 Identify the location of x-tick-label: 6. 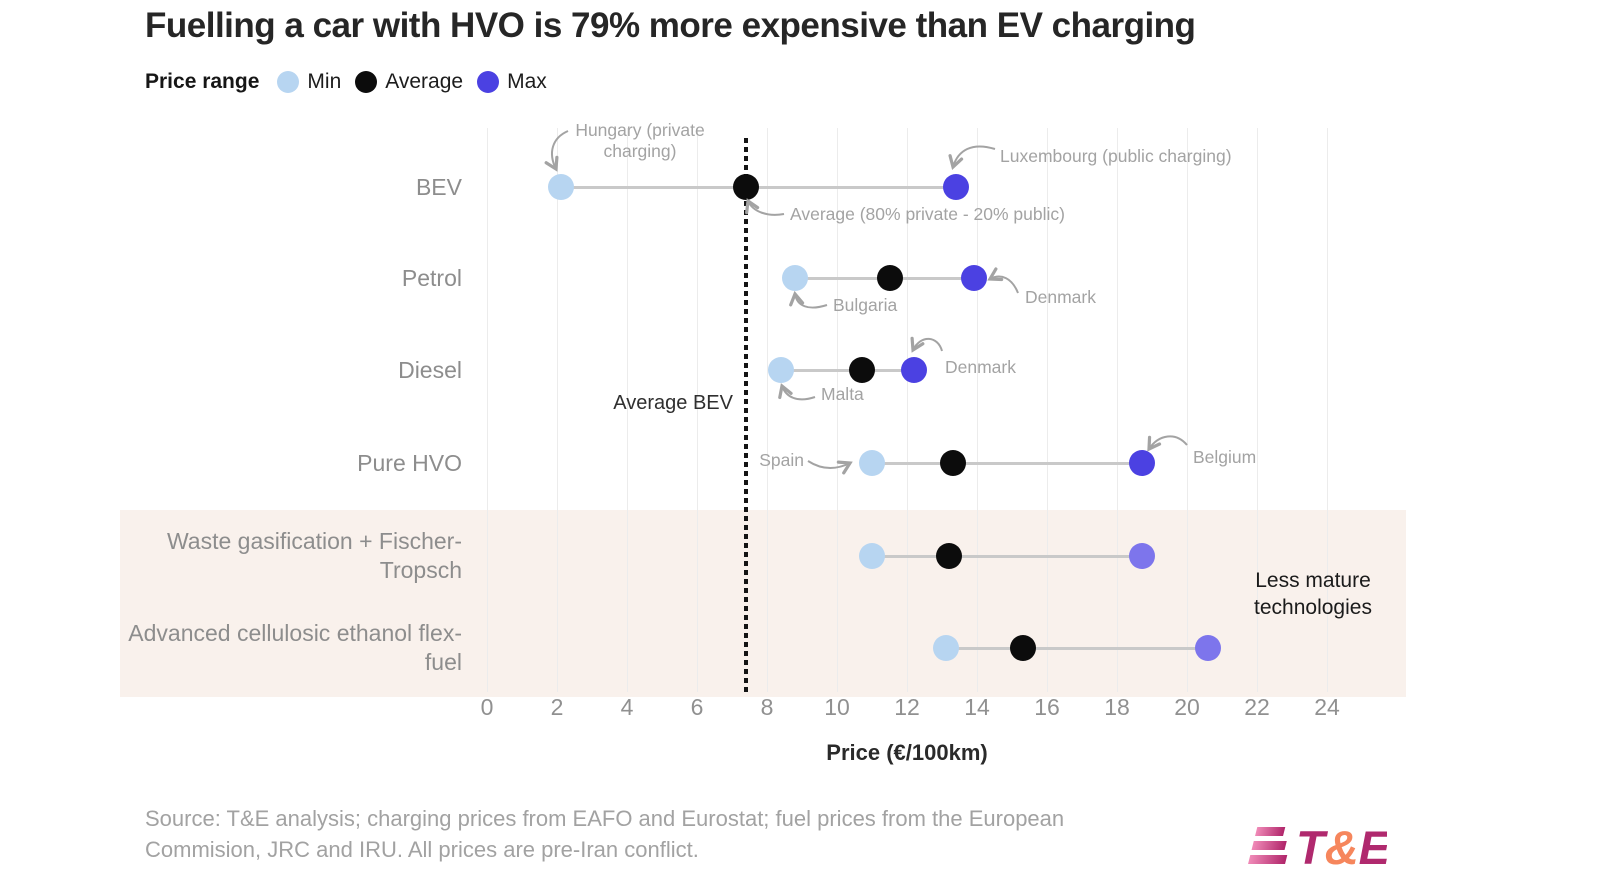
(697, 707).